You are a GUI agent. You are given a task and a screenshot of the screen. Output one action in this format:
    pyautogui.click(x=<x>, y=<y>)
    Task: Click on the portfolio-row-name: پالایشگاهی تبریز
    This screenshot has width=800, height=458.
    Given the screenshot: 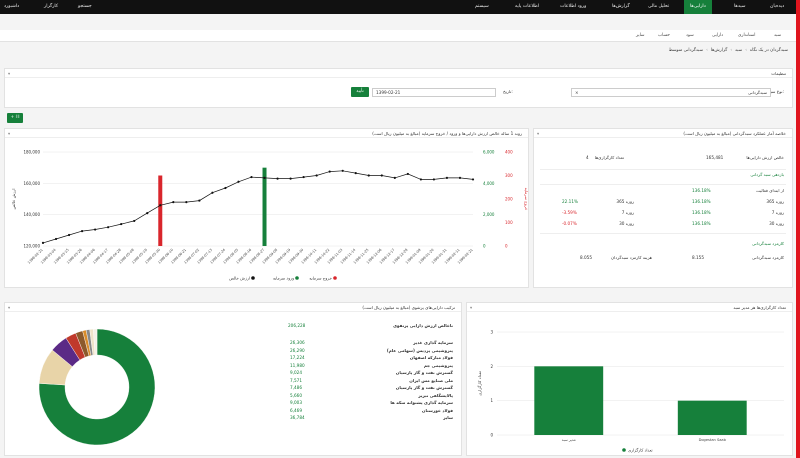 What is the action you would take?
    pyautogui.click(x=435, y=395)
    